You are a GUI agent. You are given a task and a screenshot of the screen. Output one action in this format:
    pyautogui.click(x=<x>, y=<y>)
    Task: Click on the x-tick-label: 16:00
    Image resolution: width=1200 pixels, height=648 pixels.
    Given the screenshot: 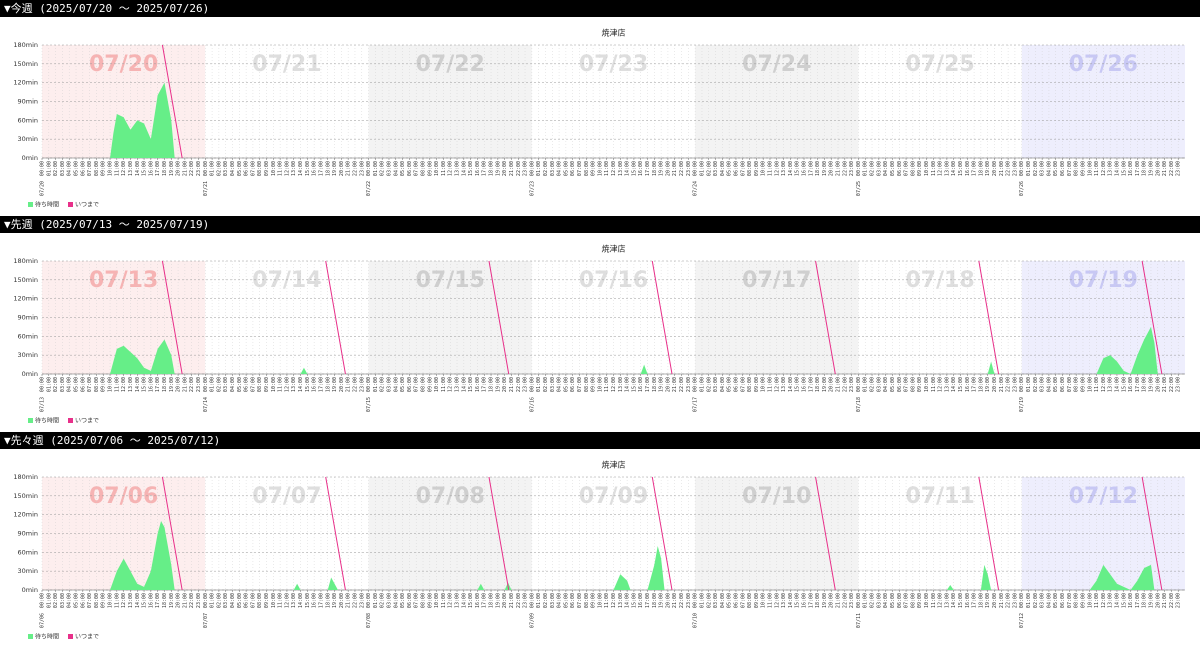 What is the action you would take?
    pyautogui.click(x=1131, y=384)
    